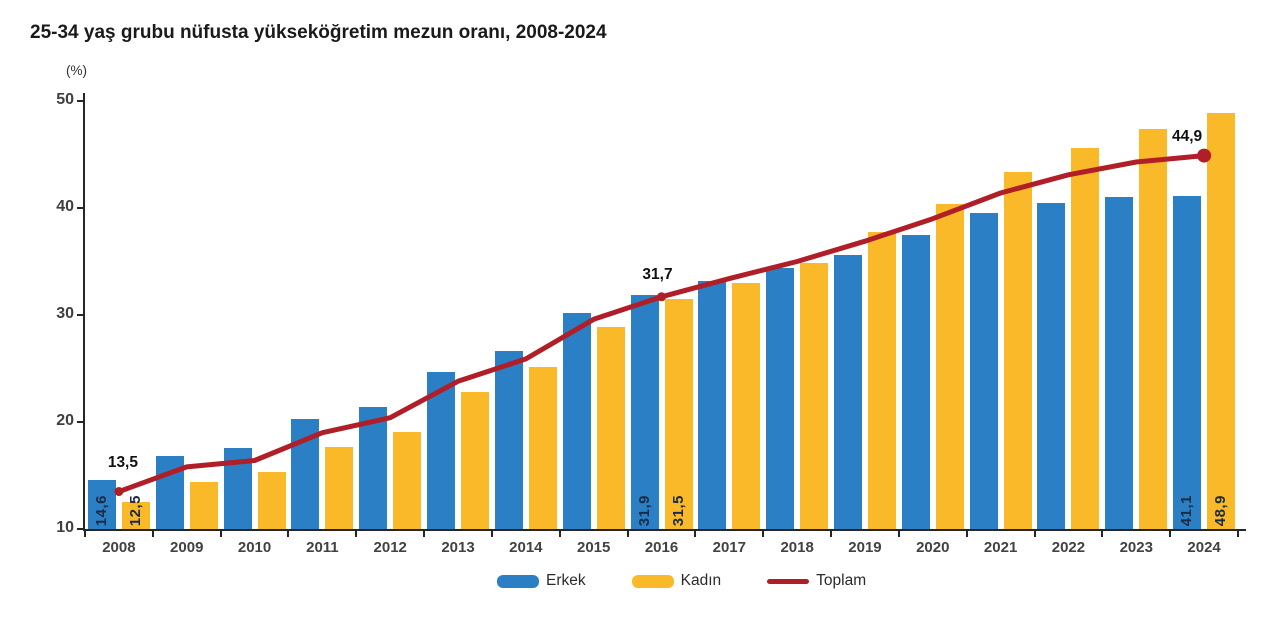 This screenshot has width=1280, height=624. Describe the element at coordinates (949, 366) in the screenshot. I see `bar-kadin-2020` at that location.